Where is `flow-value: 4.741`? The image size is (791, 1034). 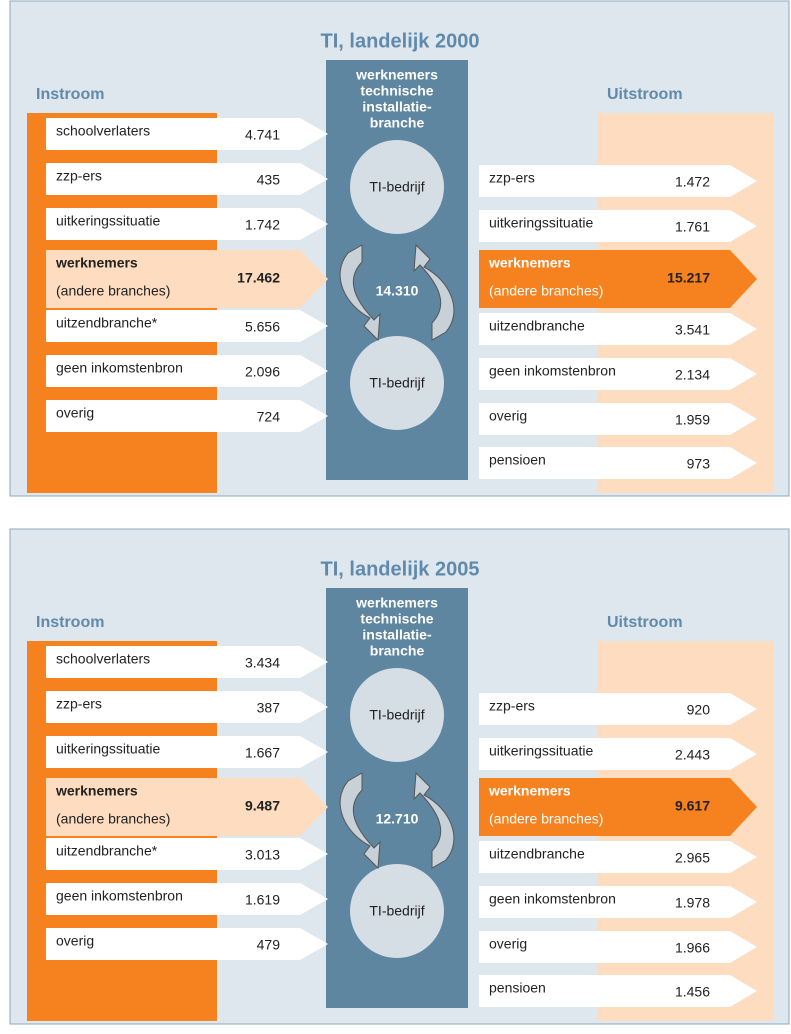
flow-value: 4.741 is located at coordinates (262, 135).